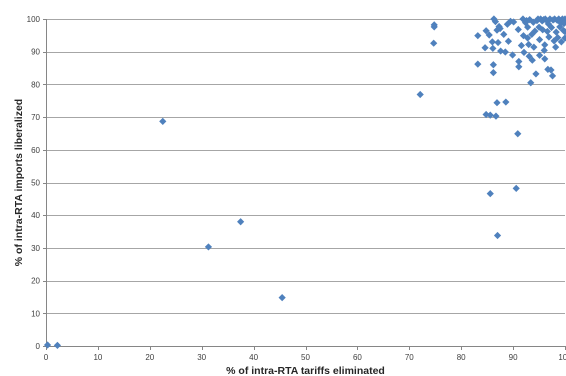  Describe the element at coordinates (38, 346) in the screenshot. I see `y-tick-label: 0` at that location.